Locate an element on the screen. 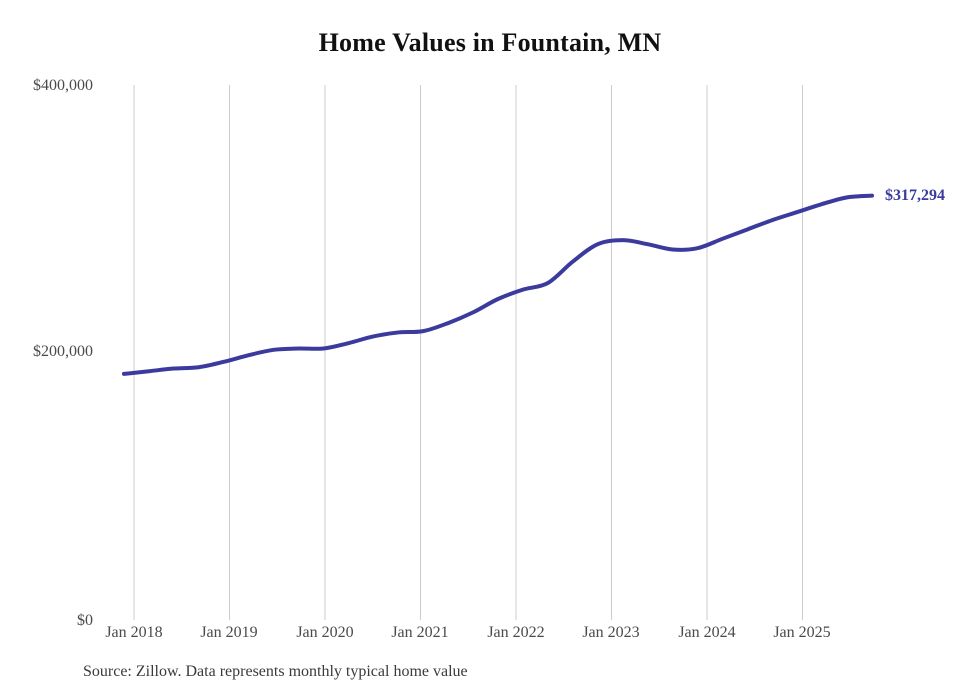 This screenshot has width=980, height=699. x-axis-tick-jan-2021: Jan 2021 is located at coordinates (420, 632).